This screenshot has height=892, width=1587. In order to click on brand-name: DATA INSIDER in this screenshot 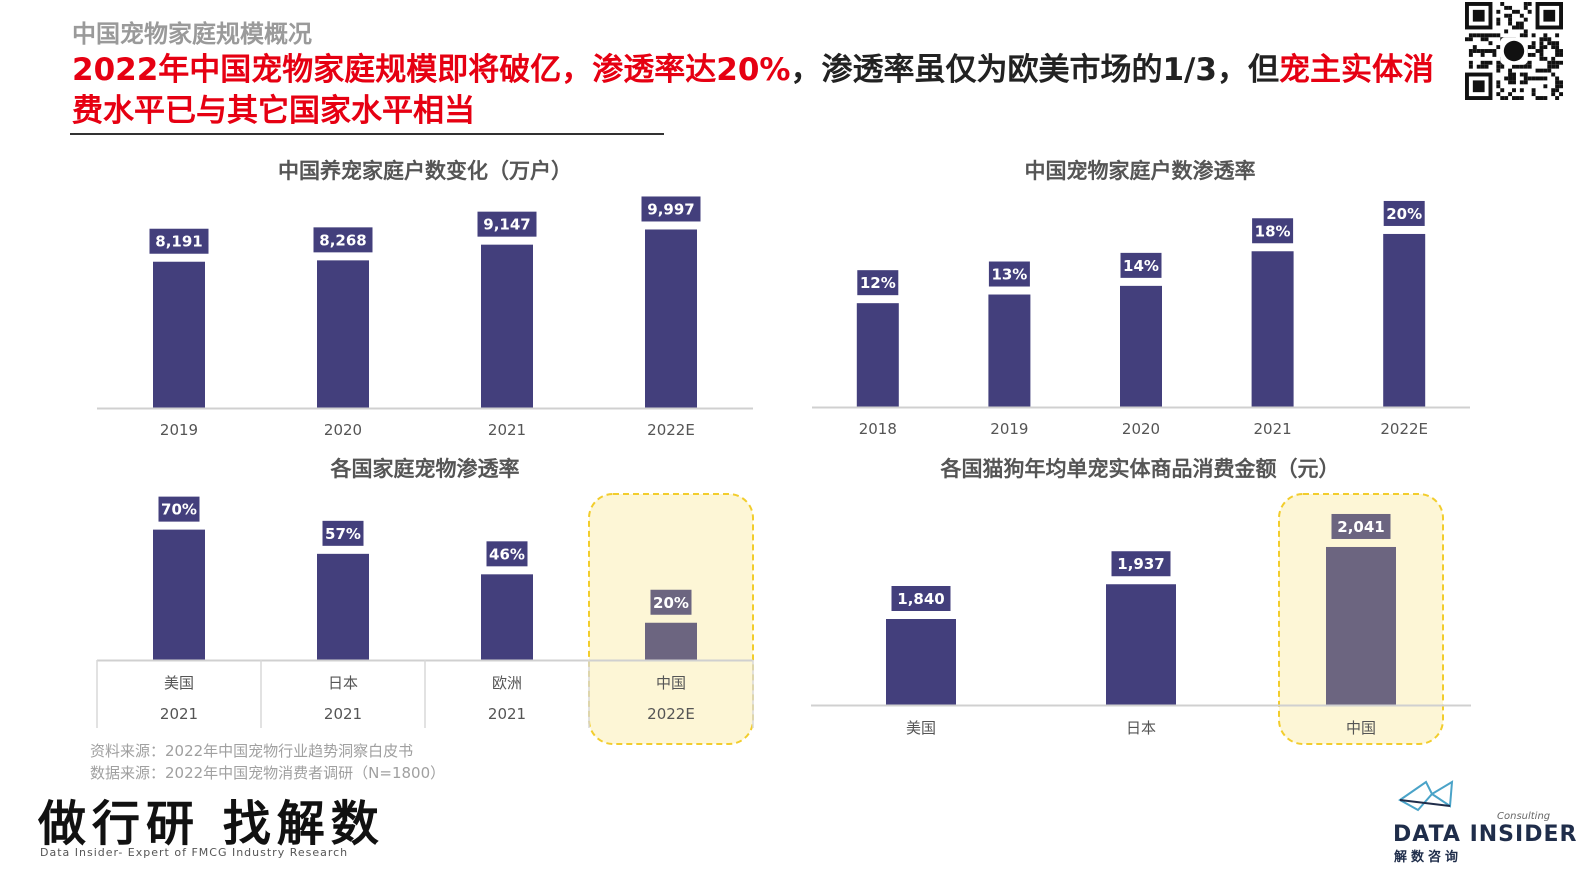, I will do `click(1485, 834)`.